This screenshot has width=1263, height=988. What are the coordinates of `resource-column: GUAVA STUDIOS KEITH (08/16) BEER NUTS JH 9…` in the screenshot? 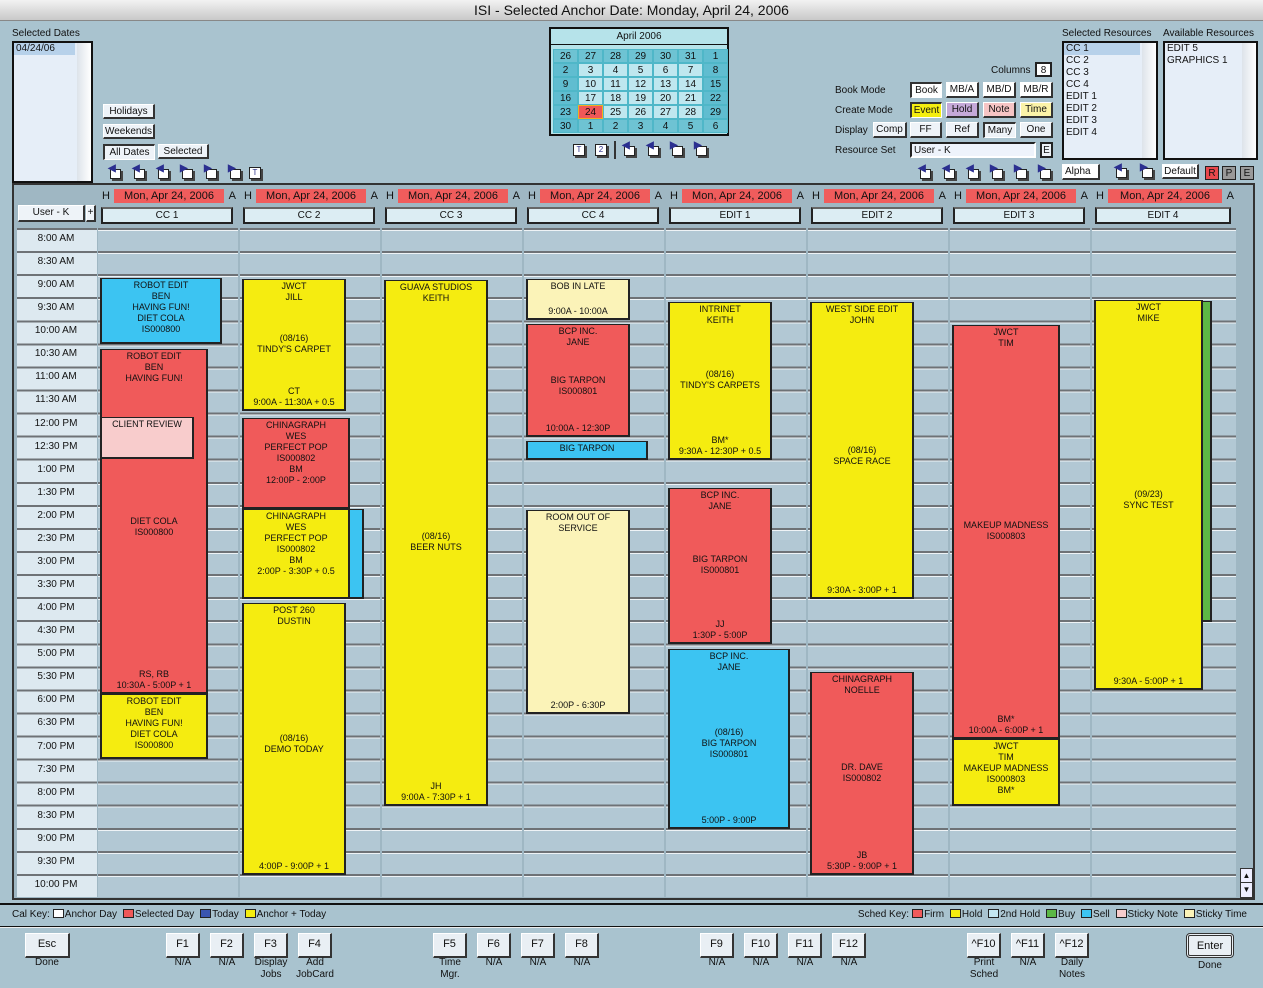 It's located at (452, 562).